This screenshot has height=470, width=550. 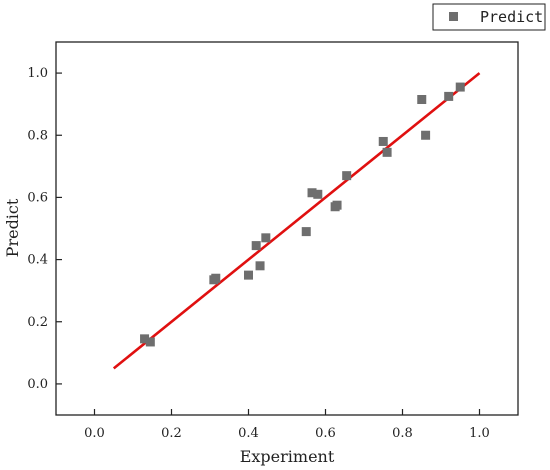 I want to click on legend-label: Predict, so click(x=511, y=17).